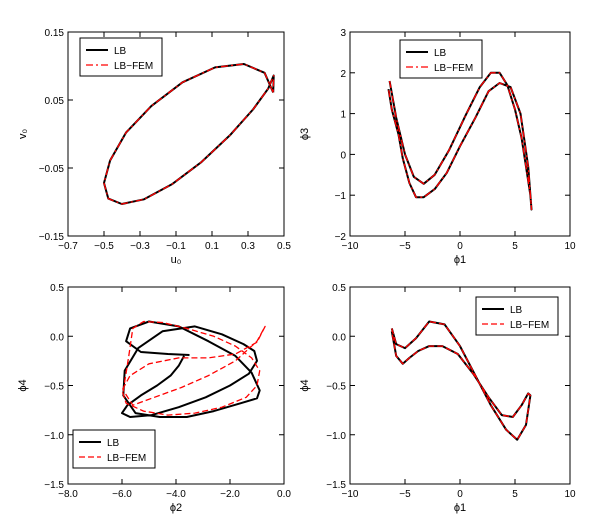 This screenshot has width=594, height=515. What do you see at coordinates (55, 33) in the screenshot?
I see `y-tick-label: 0.15` at bounding box center [55, 33].